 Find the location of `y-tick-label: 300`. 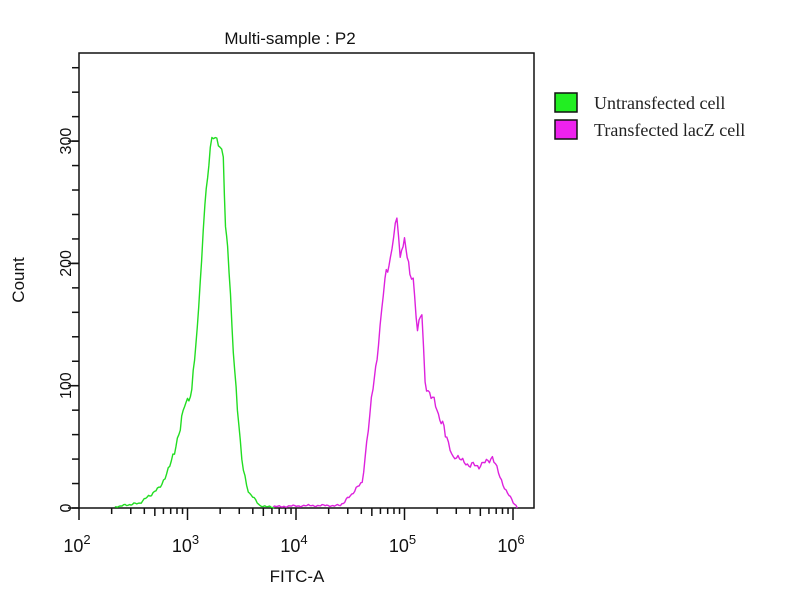

y-tick-label: 300 is located at coordinates (66, 141).